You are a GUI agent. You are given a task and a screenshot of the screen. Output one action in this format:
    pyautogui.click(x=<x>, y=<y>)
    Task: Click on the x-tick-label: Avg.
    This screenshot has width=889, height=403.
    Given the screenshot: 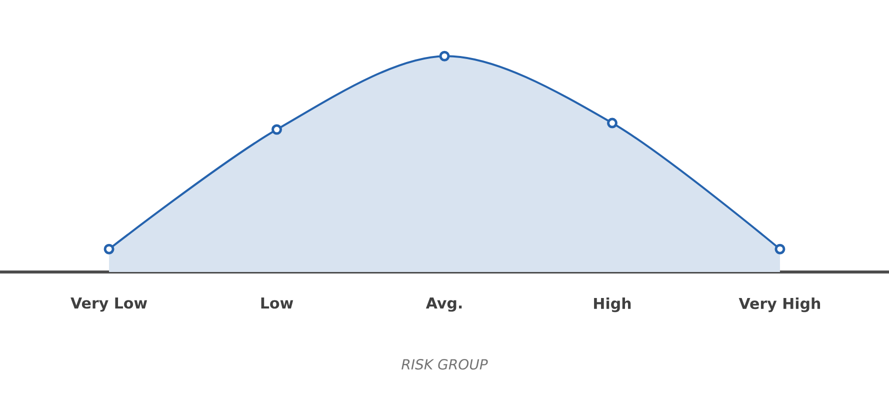 What is the action you would take?
    pyautogui.click(x=444, y=305)
    